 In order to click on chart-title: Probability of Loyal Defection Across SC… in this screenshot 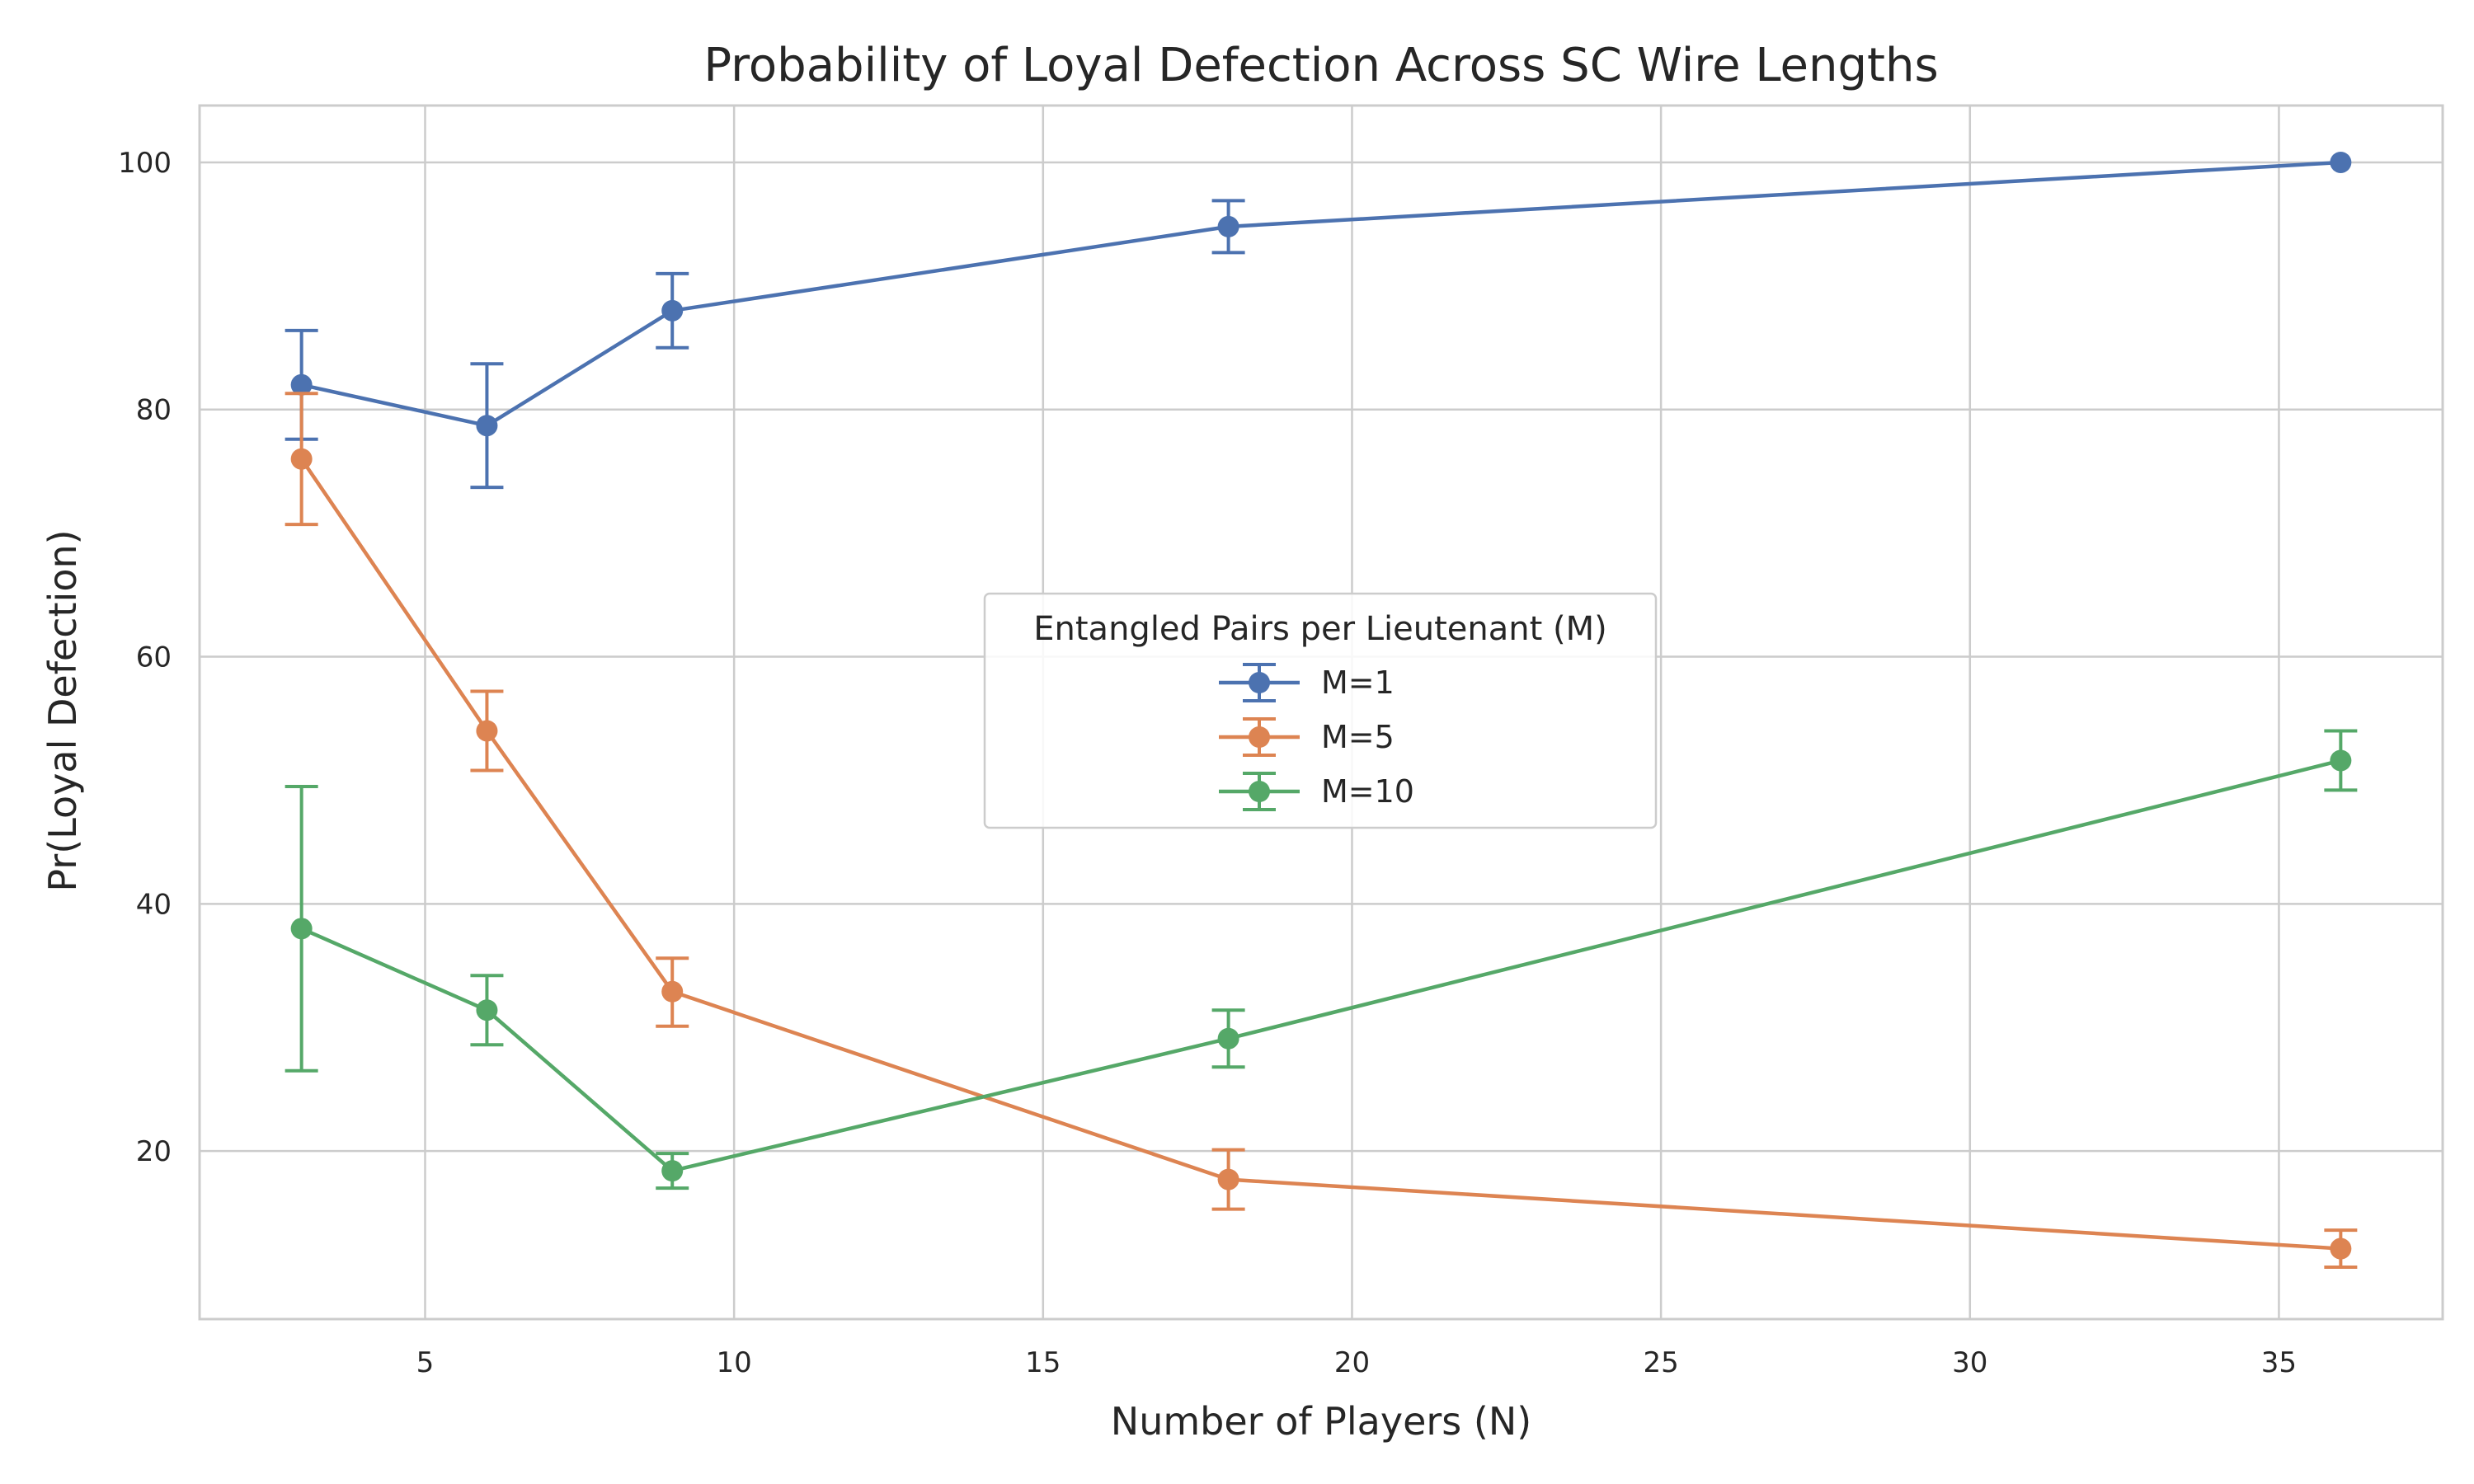, I will do `click(1320, 65)`.